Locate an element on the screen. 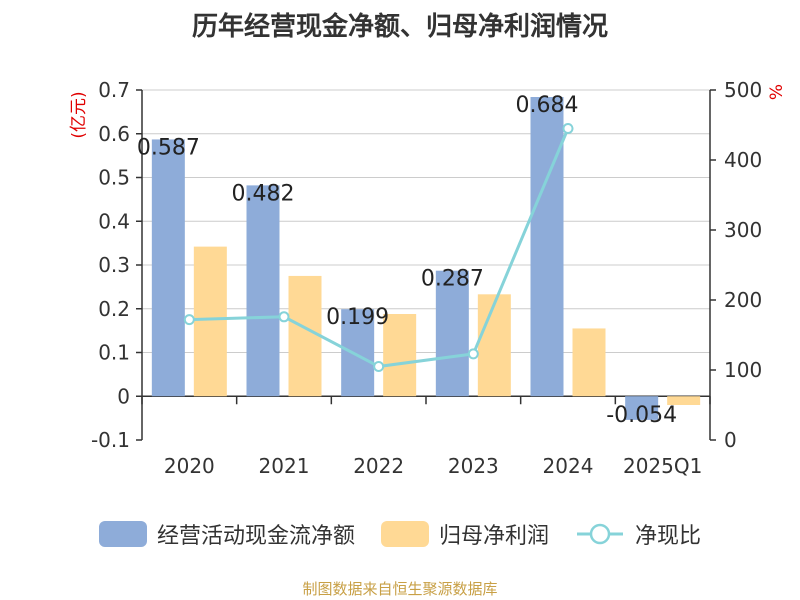 Image resolution: width=800 pixels, height=600 pixels. left-axis-unit: (亿元) is located at coordinates (79, 114).